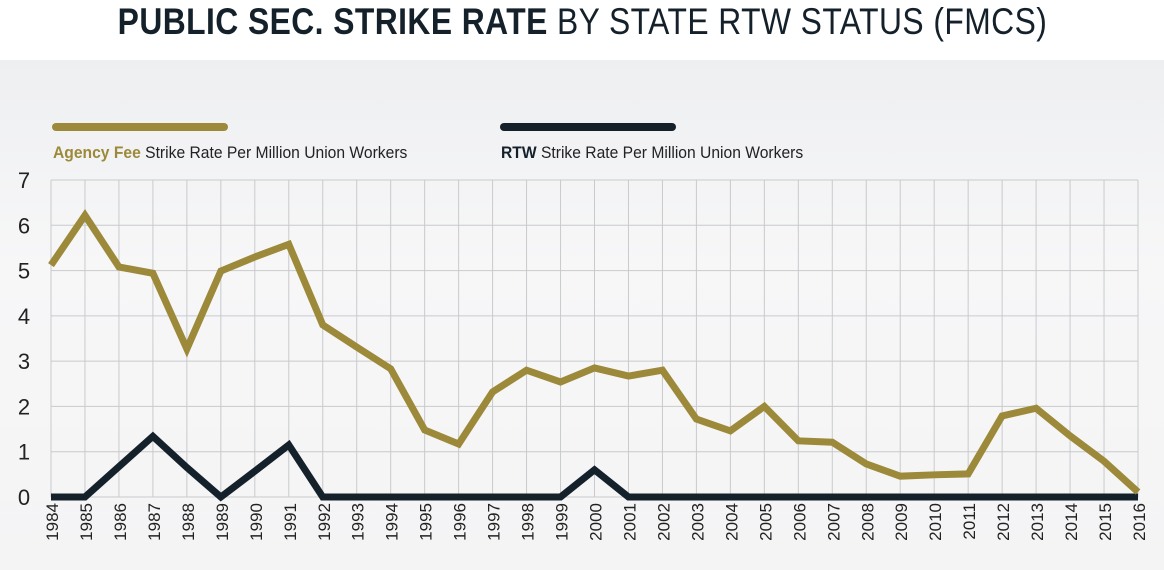 Image resolution: width=1164 pixels, height=570 pixels. What do you see at coordinates (24, 180) in the screenshot?
I see `y-tick-label: 7` at bounding box center [24, 180].